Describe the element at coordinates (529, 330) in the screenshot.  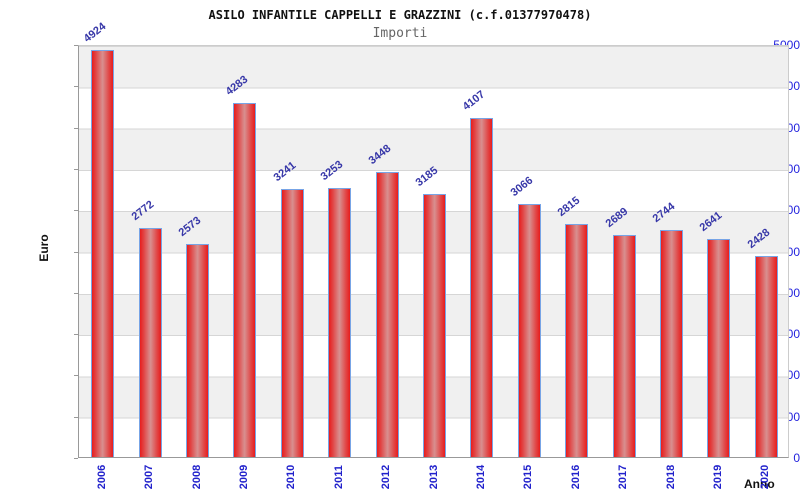
I see `bar-2015` at that location.